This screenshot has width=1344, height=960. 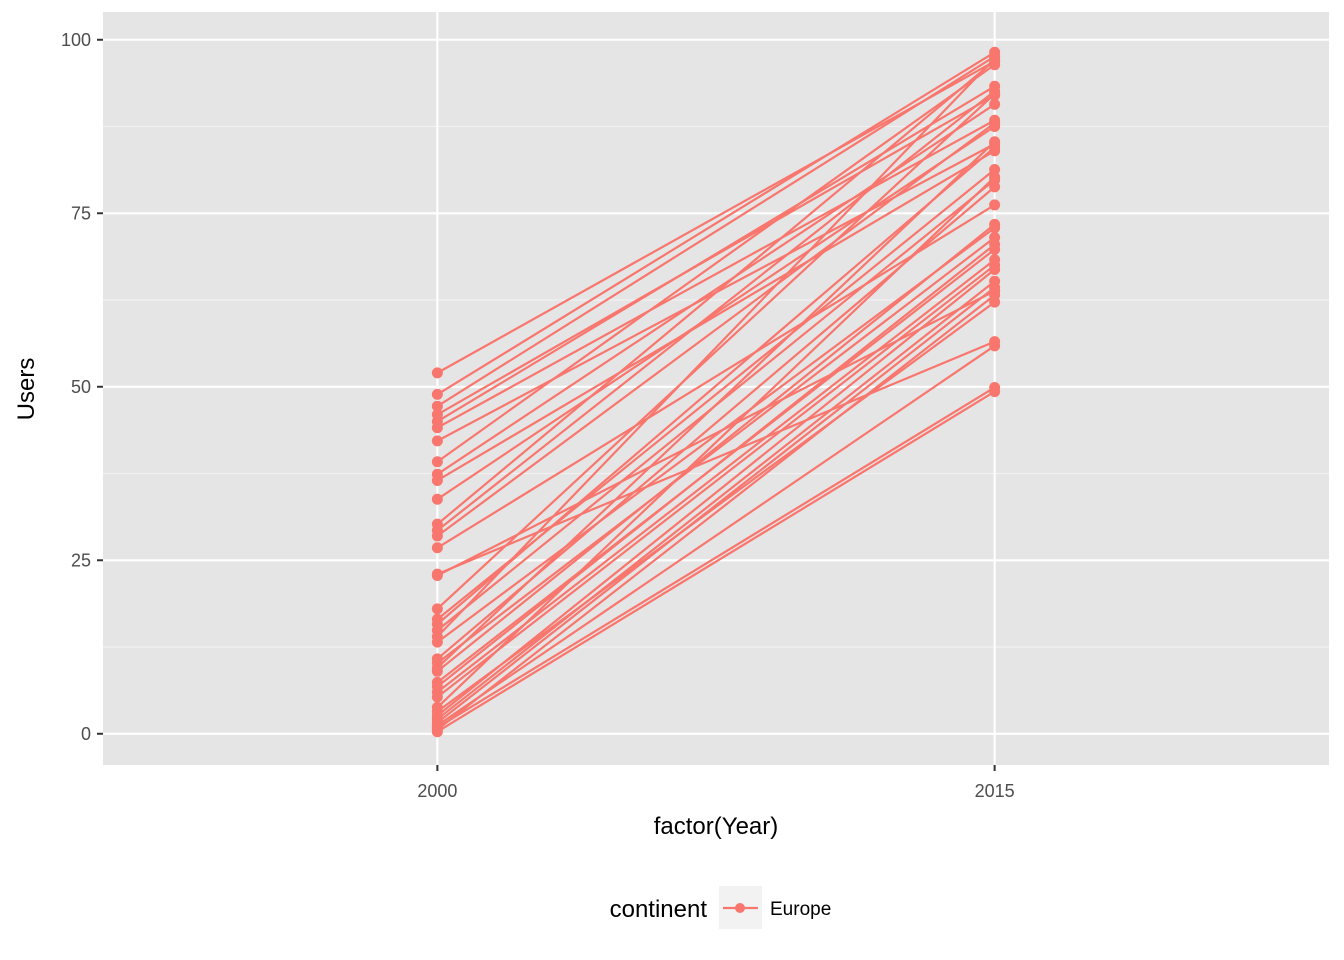 What do you see at coordinates (81, 213) in the screenshot?
I see `y-tick-label: 75` at bounding box center [81, 213].